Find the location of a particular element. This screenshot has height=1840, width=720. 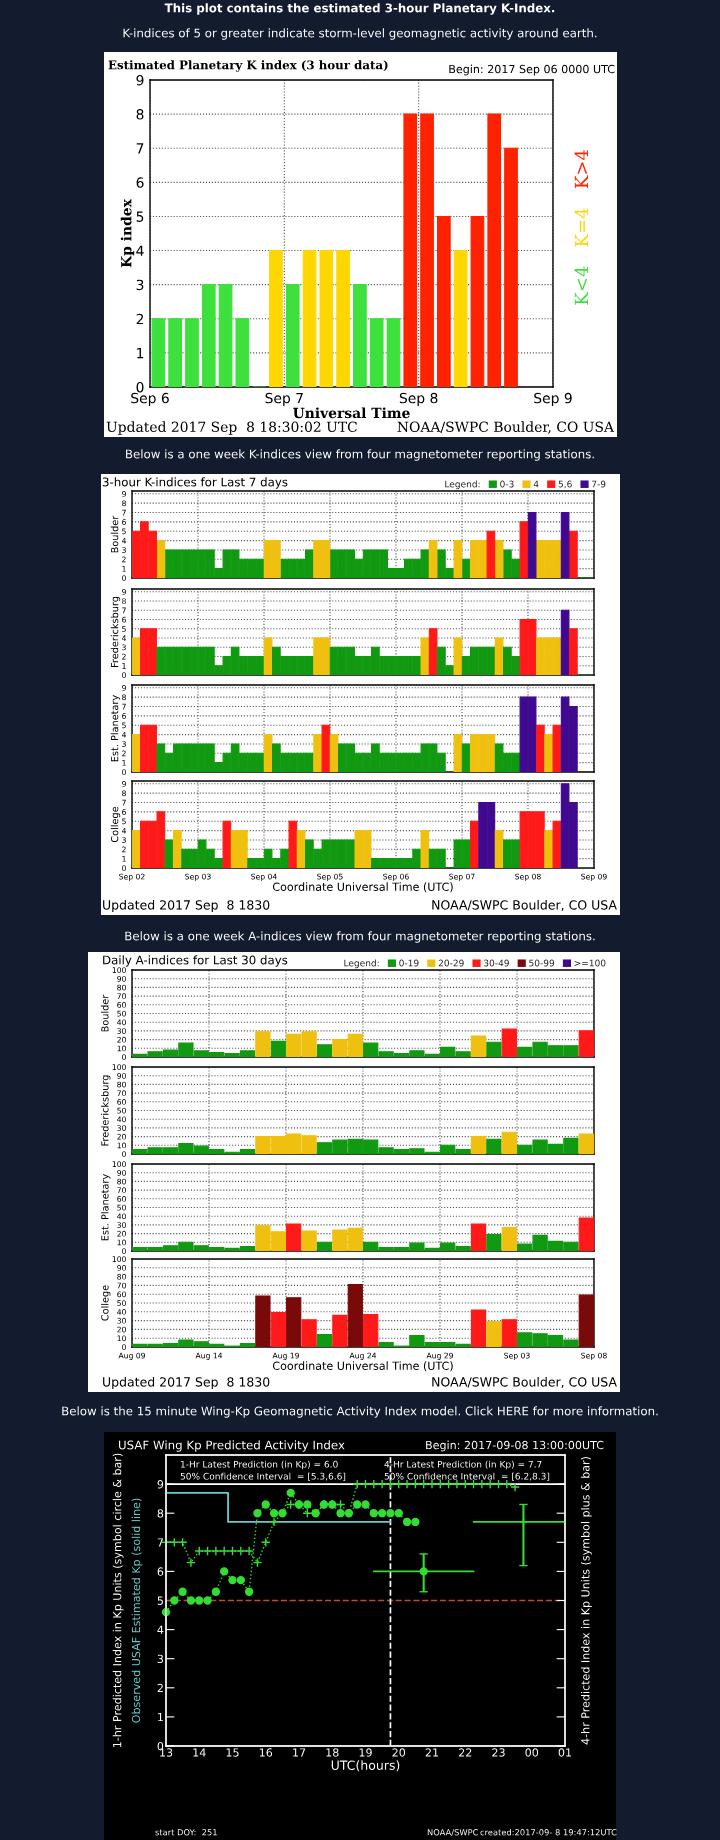

x-axis-title: UTC(hours) is located at coordinates (365, 1766).